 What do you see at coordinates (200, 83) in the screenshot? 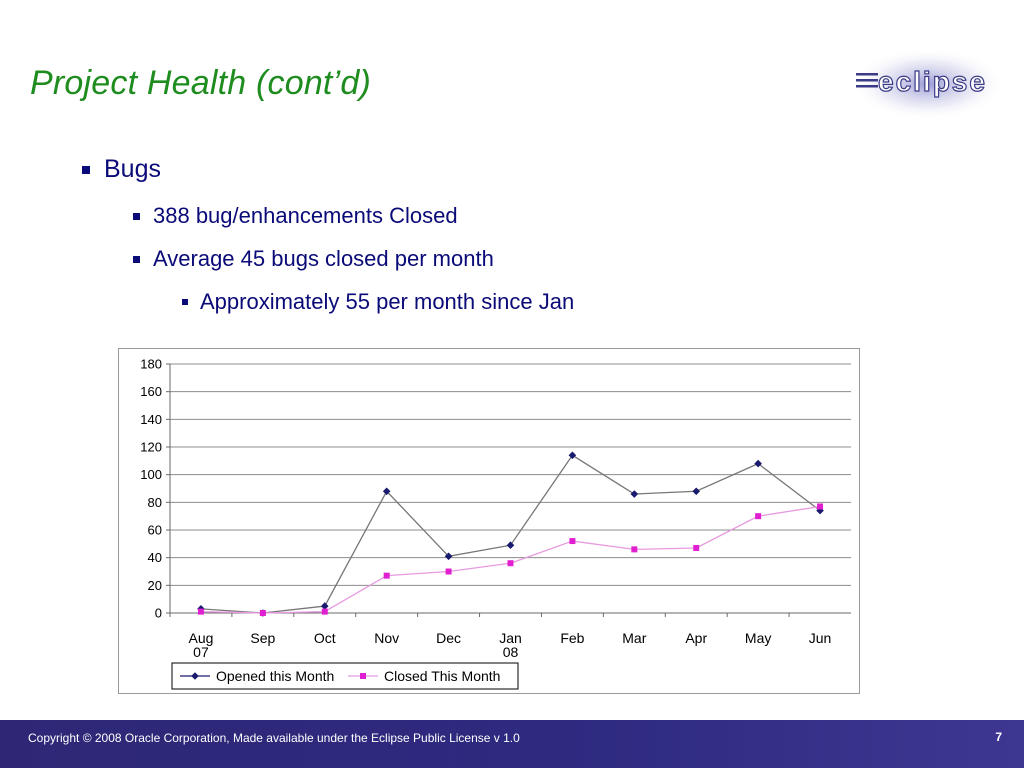
I see `slide-title: Project Health (cont’d)` at bounding box center [200, 83].